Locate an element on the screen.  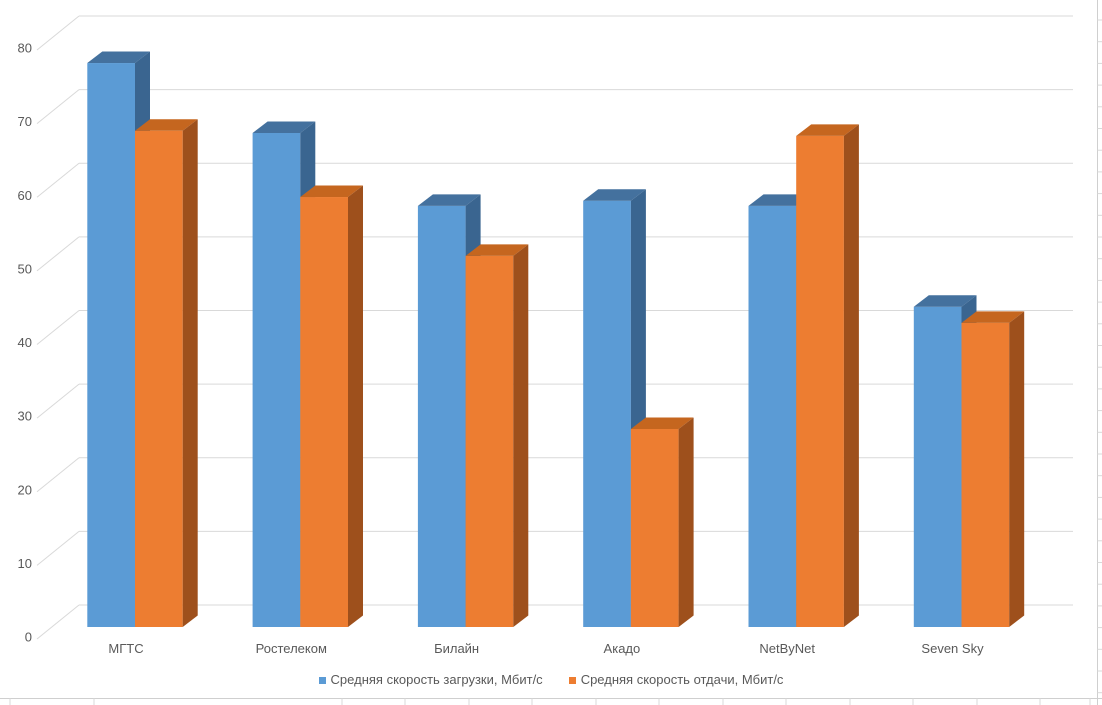
y-axis-tick-label: 30 is located at coordinates (25, 416).